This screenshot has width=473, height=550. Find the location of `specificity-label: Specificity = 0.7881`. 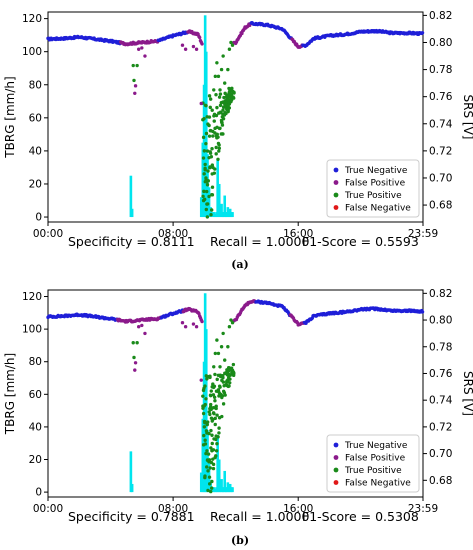

specificity-label: Specificity = 0.7881 is located at coordinates (131, 516).